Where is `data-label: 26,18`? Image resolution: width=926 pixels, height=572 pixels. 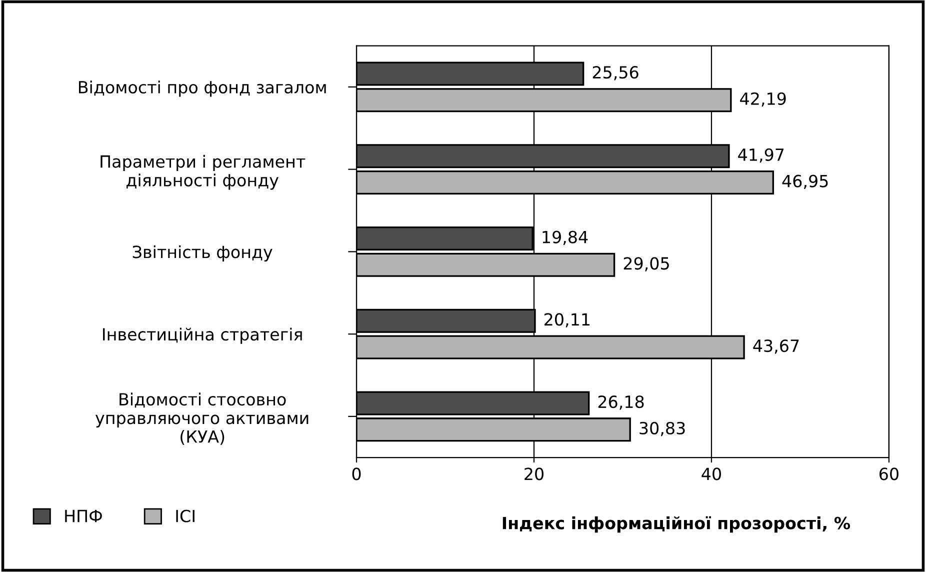 data-label: 26,18 is located at coordinates (621, 402).